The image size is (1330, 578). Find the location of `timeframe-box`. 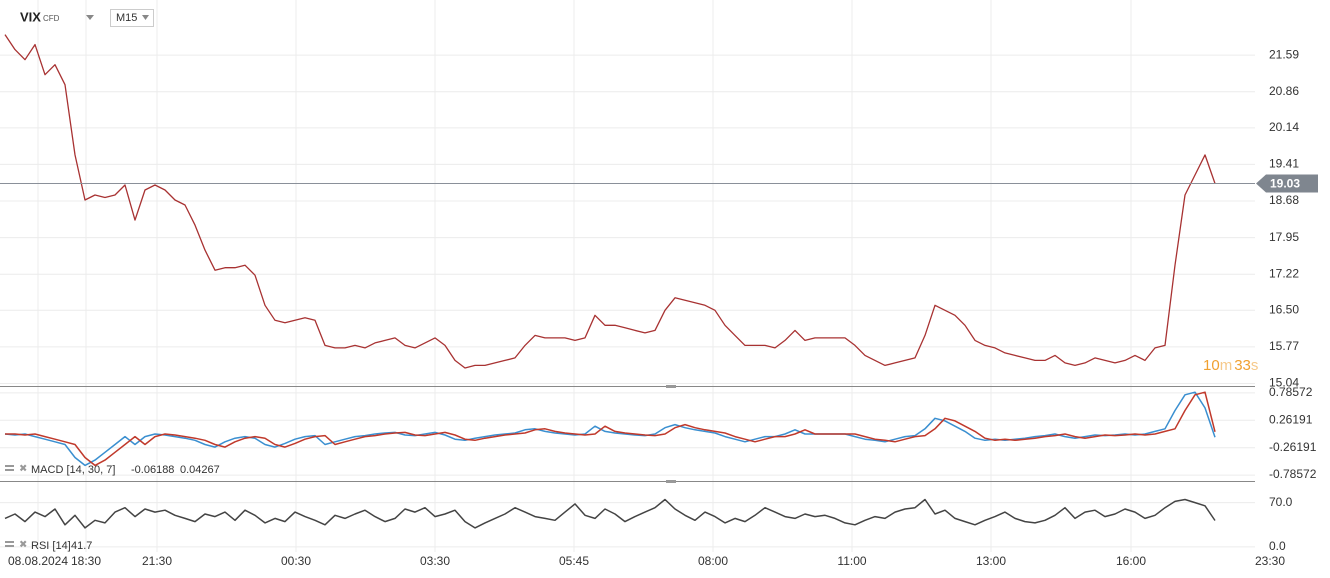

timeframe-box is located at coordinates (132, 18).